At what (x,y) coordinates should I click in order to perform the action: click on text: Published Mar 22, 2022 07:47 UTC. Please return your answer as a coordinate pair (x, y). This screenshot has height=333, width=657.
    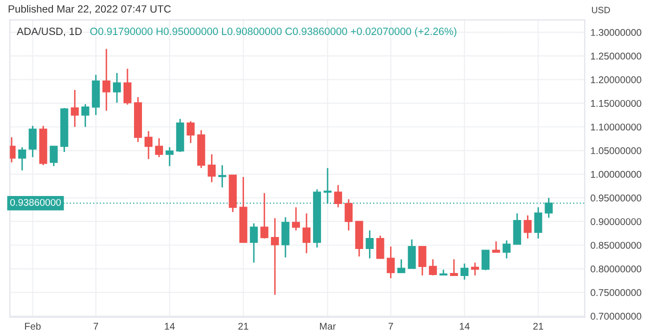
    Looking at the image, I should click on (89, 9).